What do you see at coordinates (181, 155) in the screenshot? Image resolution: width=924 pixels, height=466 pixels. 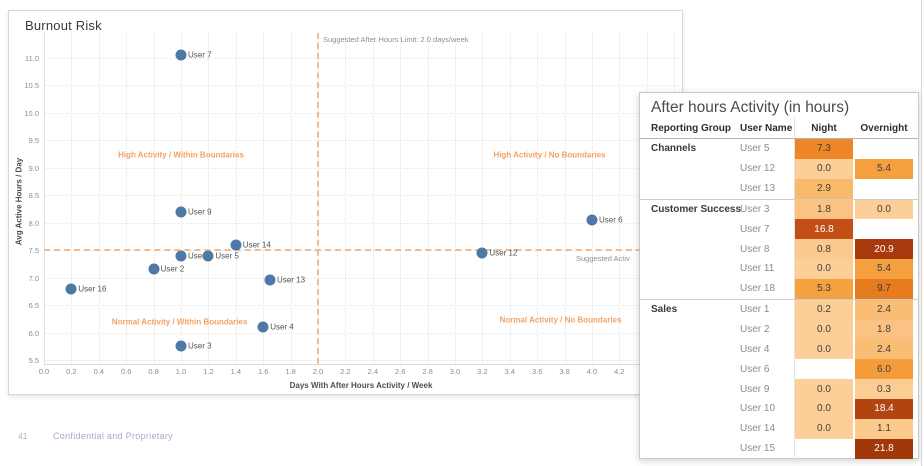 I see `quadrant-label: High Activity / Within Boundaries` at bounding box center [181, 155].